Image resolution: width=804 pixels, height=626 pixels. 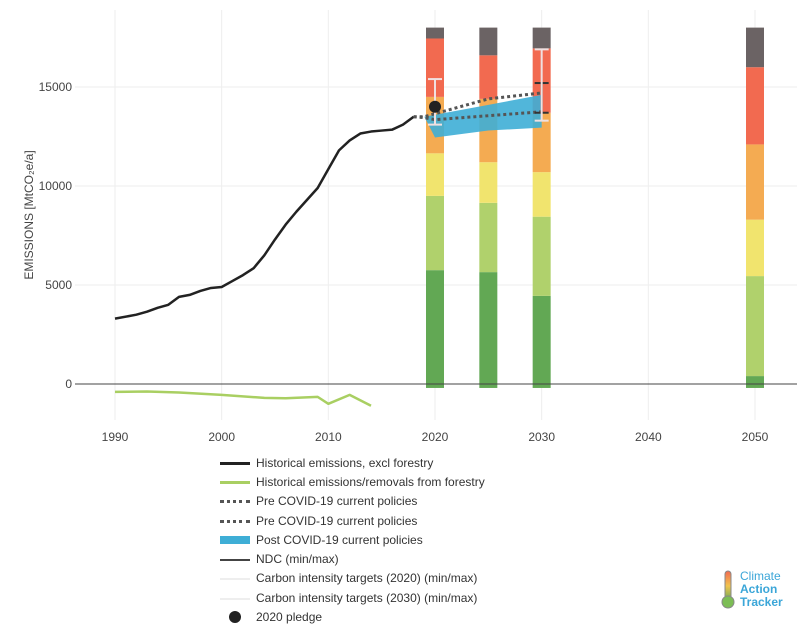 I want to click on post-covid-band, so click(x=483, y=116).